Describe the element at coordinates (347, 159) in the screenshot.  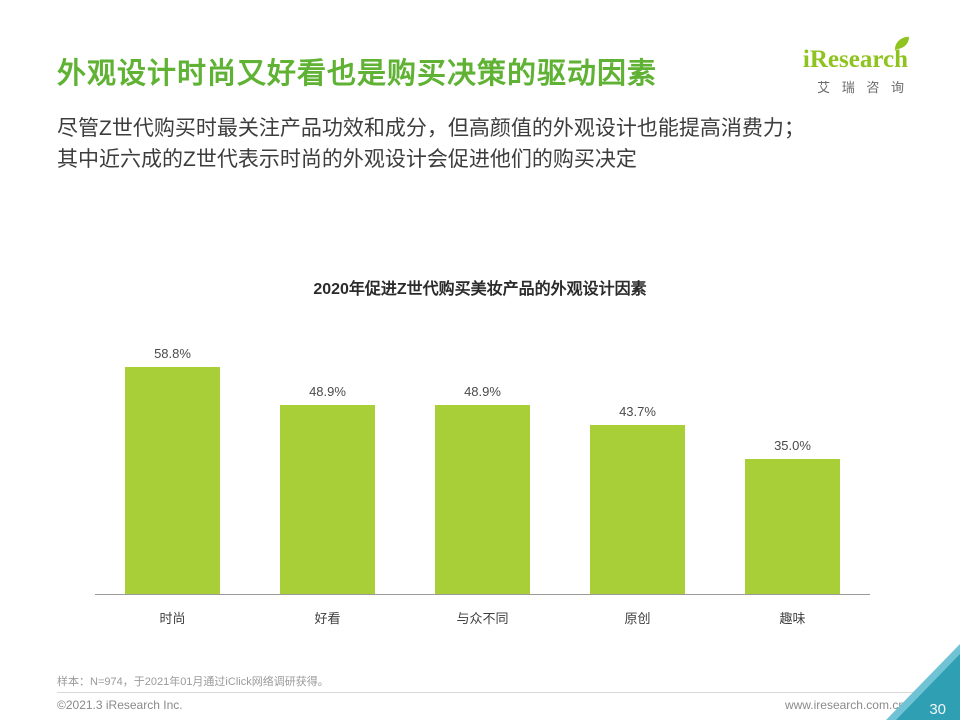
I see `summary-line-2: 其中近六成的Z世代表示时尚的外观设计会促进他们的购买决定` at that location.